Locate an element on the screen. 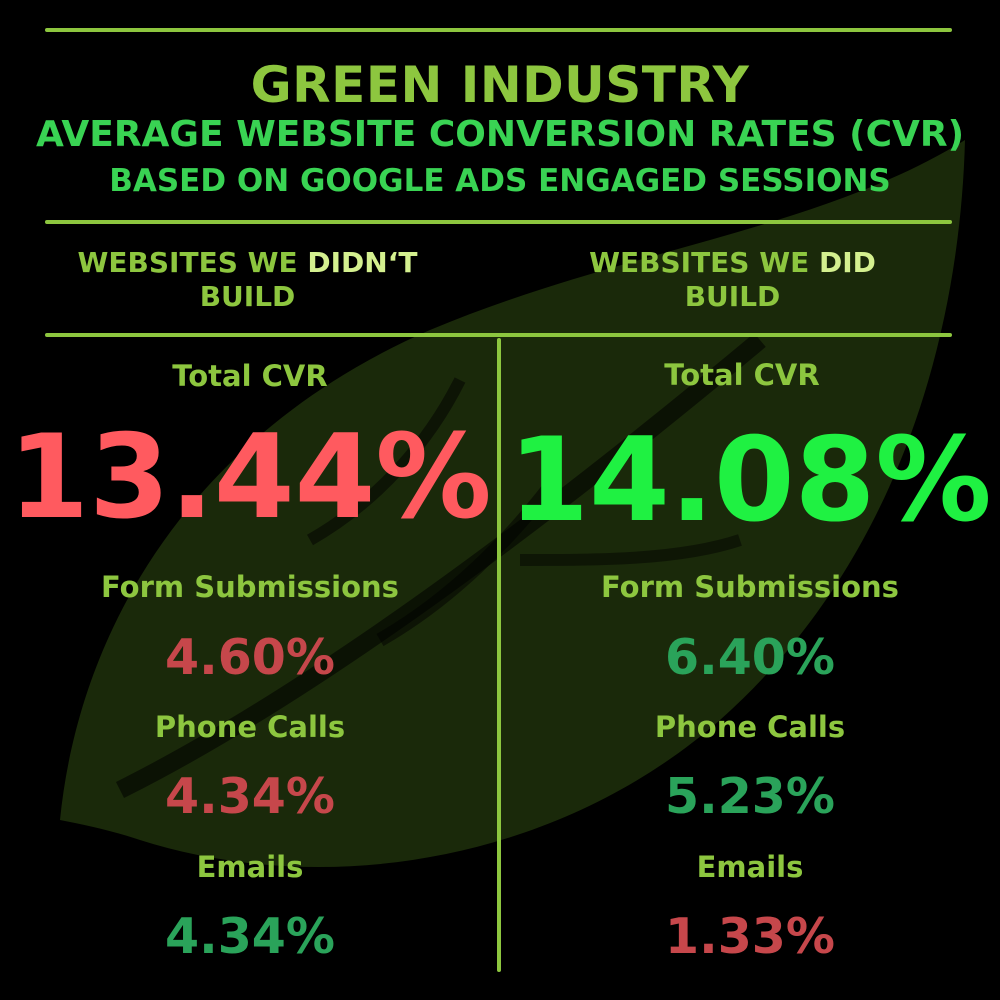  right-email-label: Emails is located at coordinates (750, 867).